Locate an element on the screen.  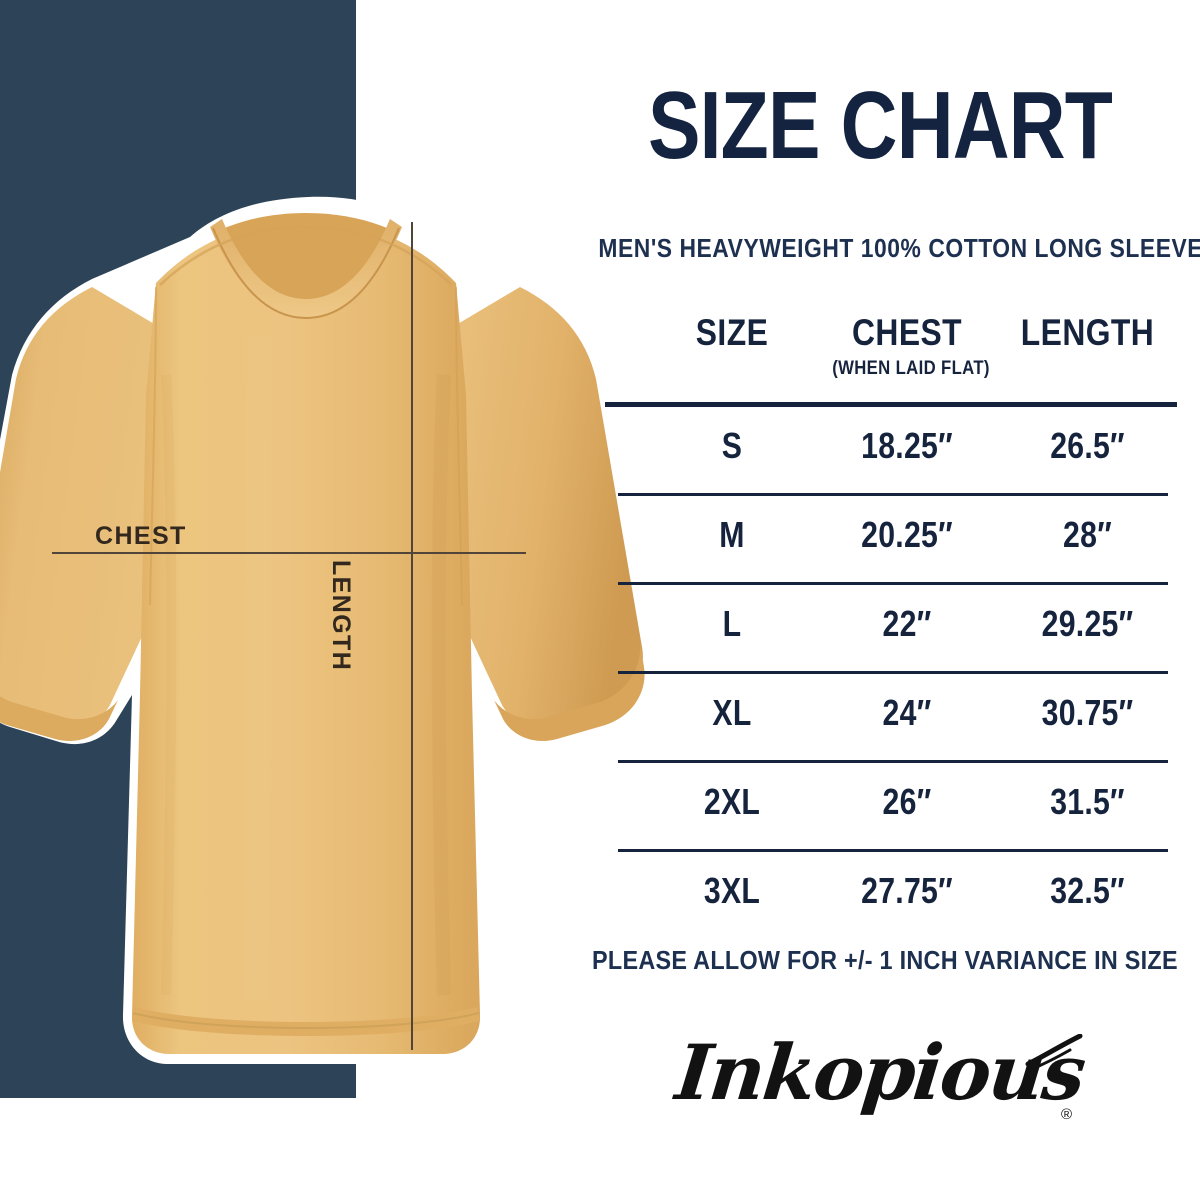
shirt-right-sleeve is located at coordinates (549, 507).